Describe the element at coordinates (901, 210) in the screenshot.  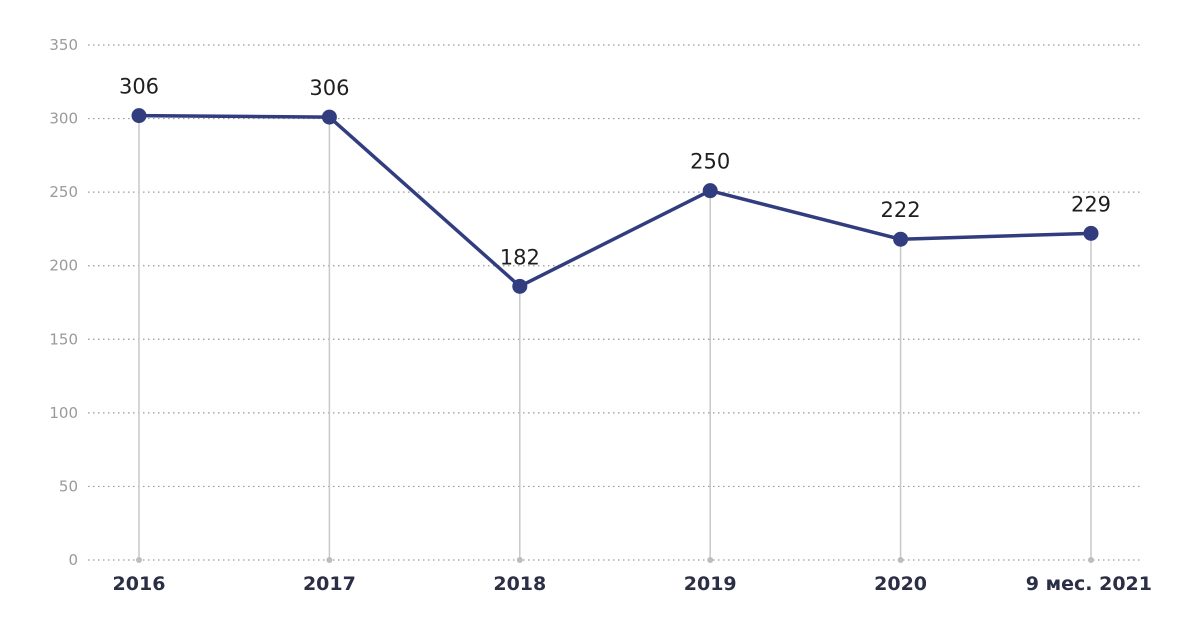
I see `data-label: 222` at that location.